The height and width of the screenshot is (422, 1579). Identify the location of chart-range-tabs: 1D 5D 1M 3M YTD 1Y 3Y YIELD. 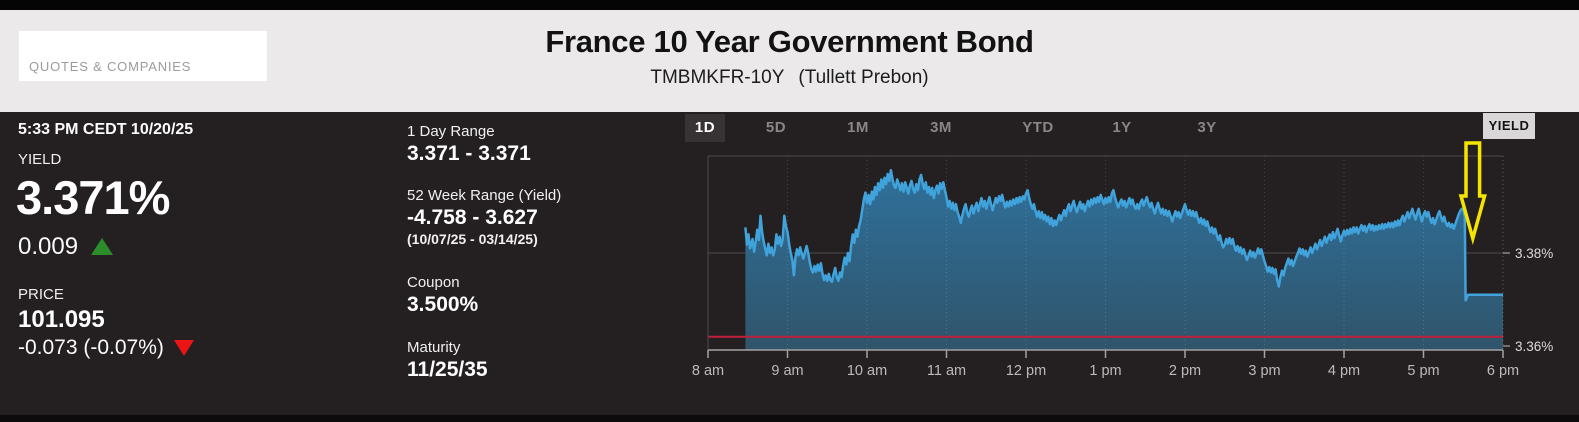
(1132, 128).